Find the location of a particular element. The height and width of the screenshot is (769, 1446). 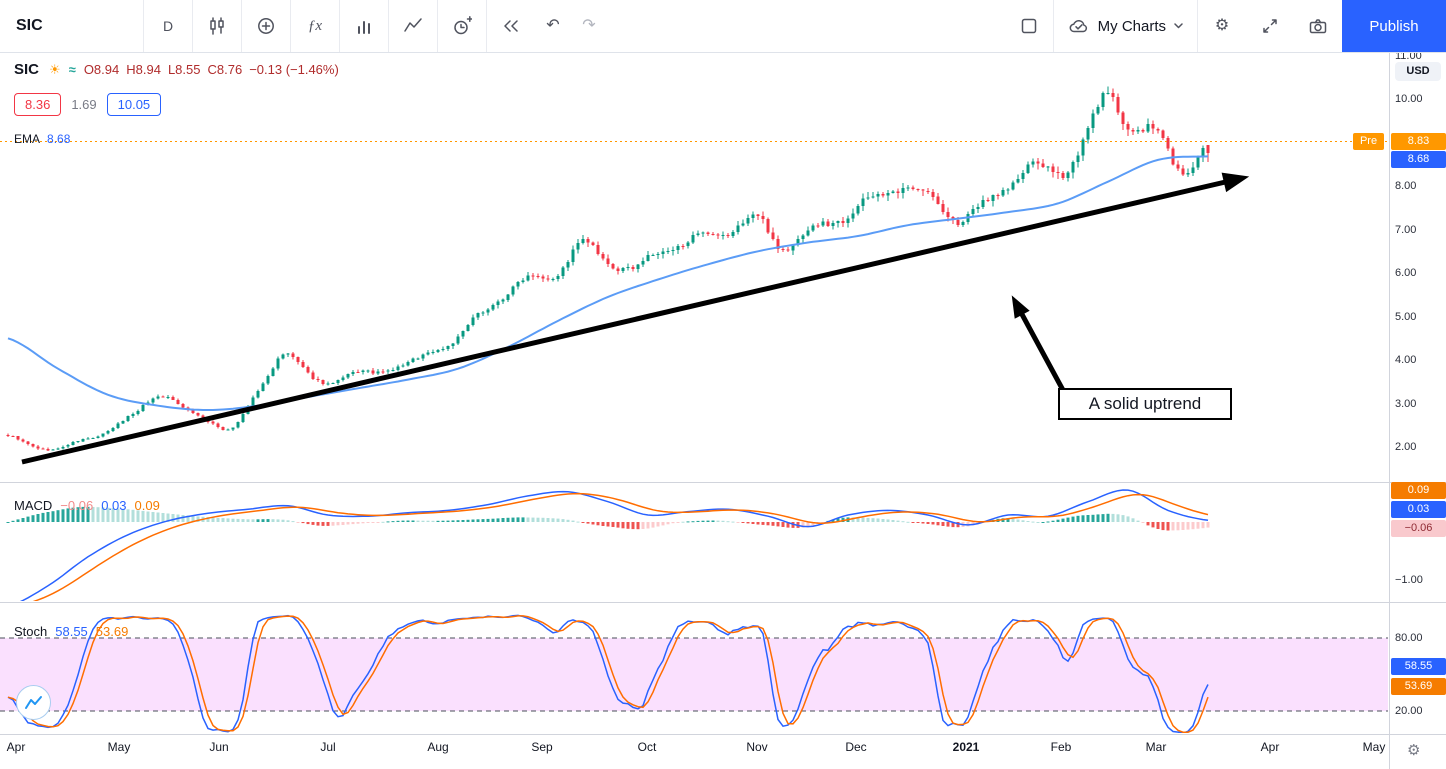

stoch-d-badge: 53.69 is located at coordinates (1418, 686).